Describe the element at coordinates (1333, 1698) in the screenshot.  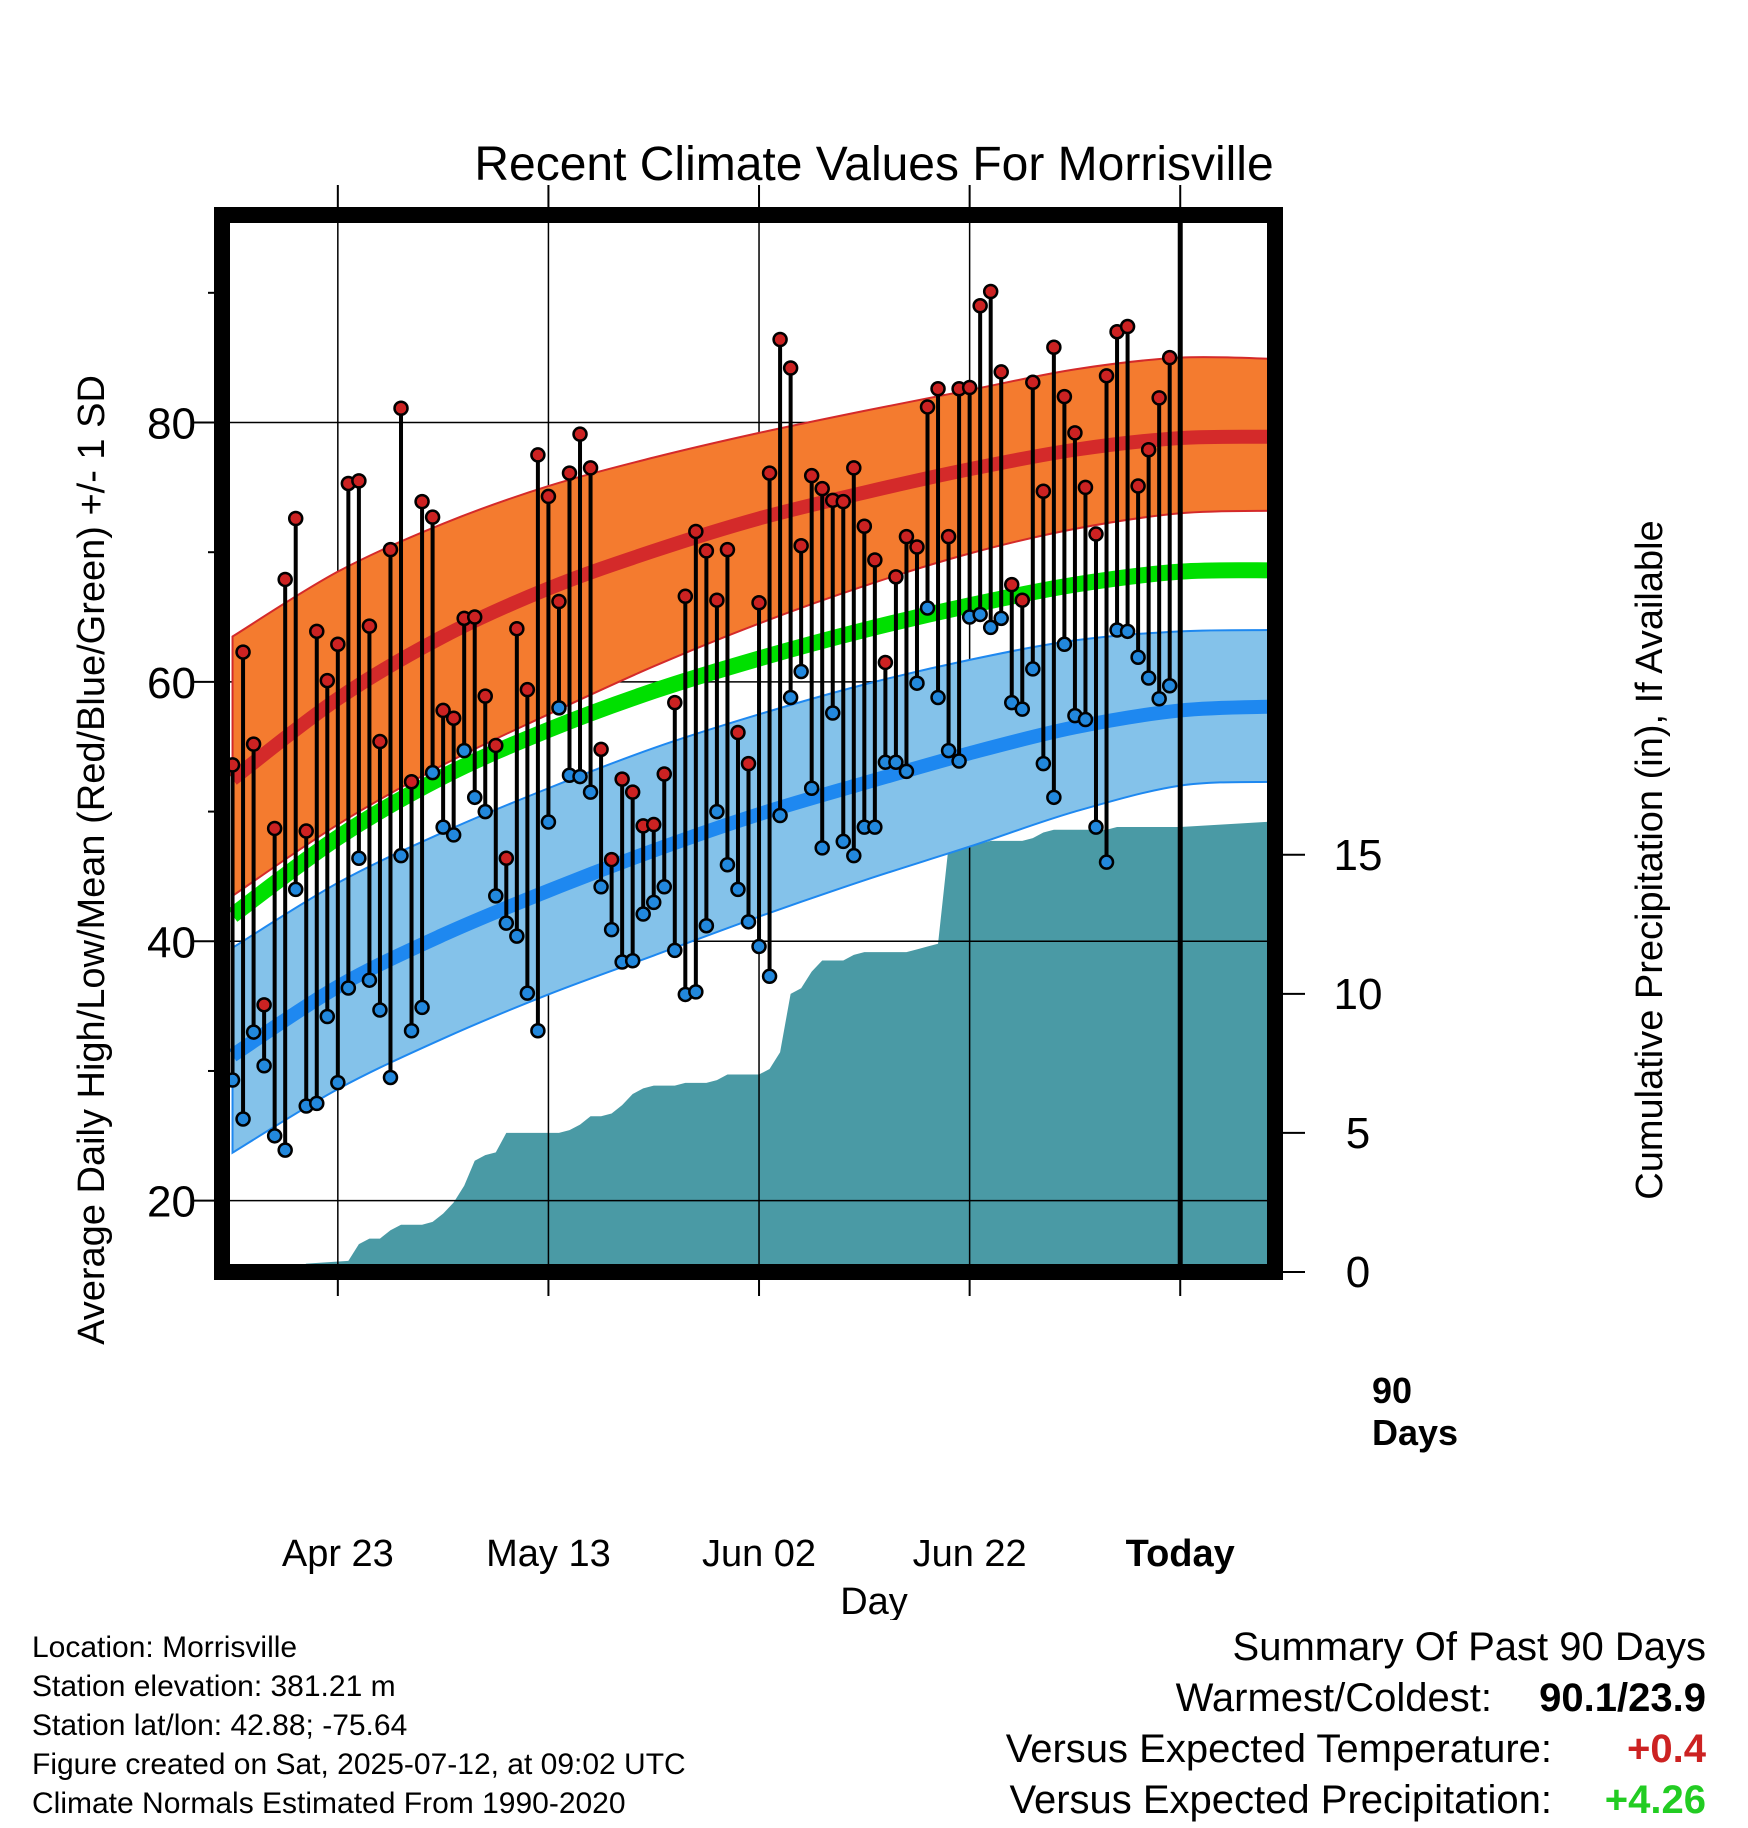
I see `warm-cold-label: Warmest/Coldest:` at that location.